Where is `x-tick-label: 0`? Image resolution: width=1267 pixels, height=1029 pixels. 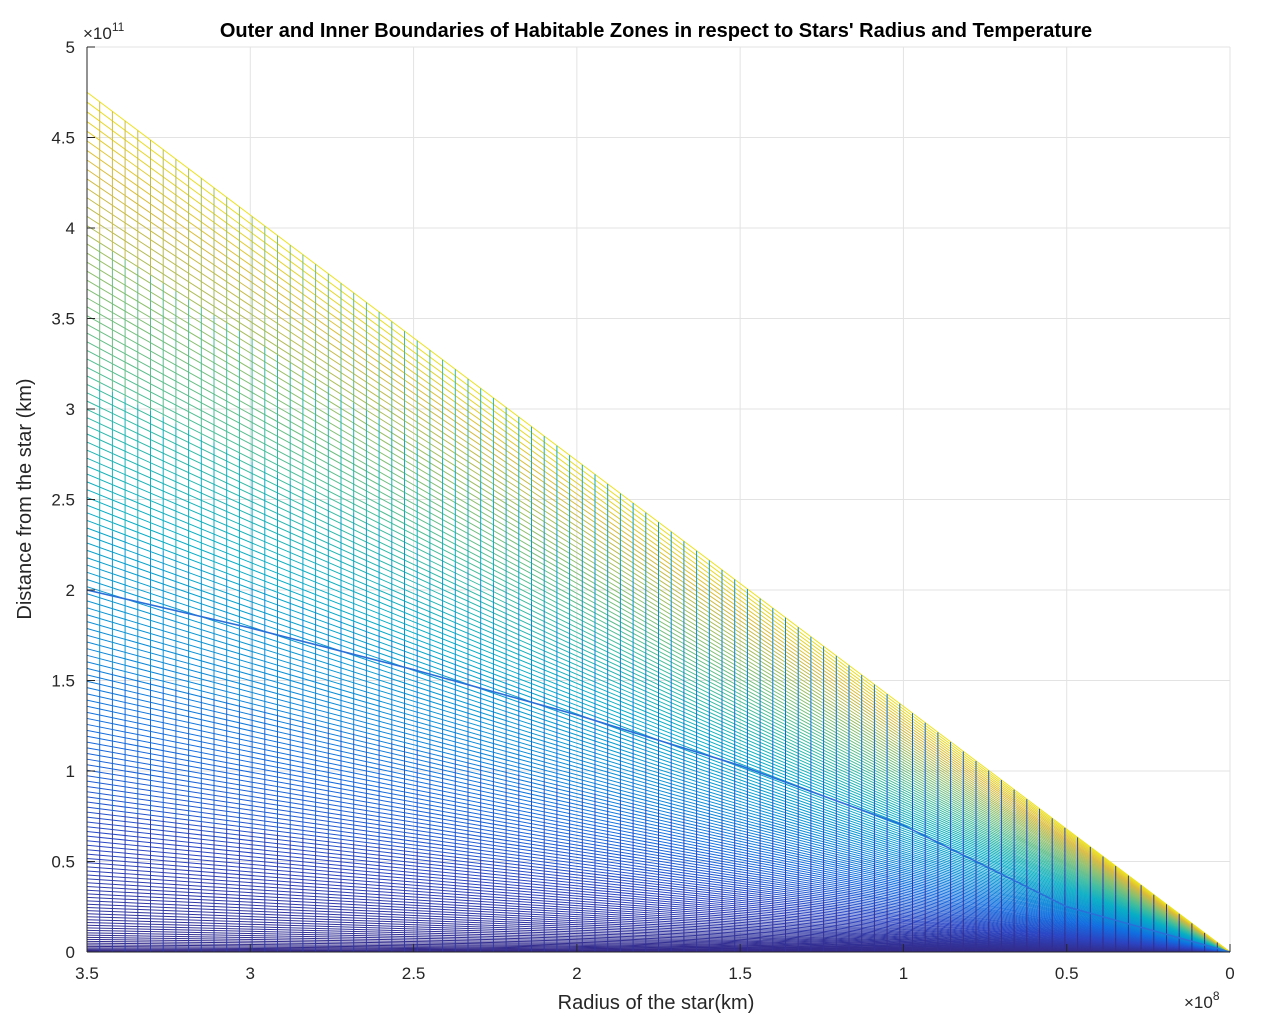
x-tick-label: 0 is located at coordinates (1229, 973).